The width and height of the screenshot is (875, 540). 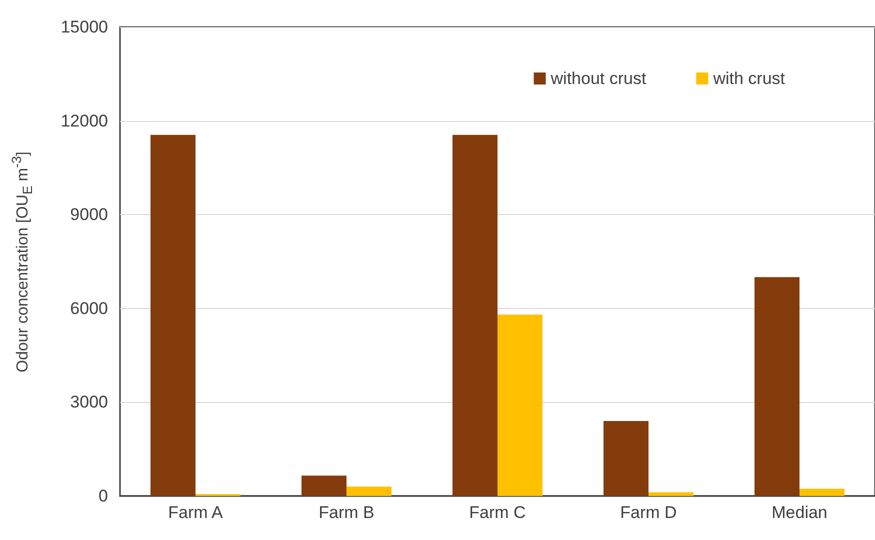 I want to click on y-tick-label: 0, so click(x=103, y=496).